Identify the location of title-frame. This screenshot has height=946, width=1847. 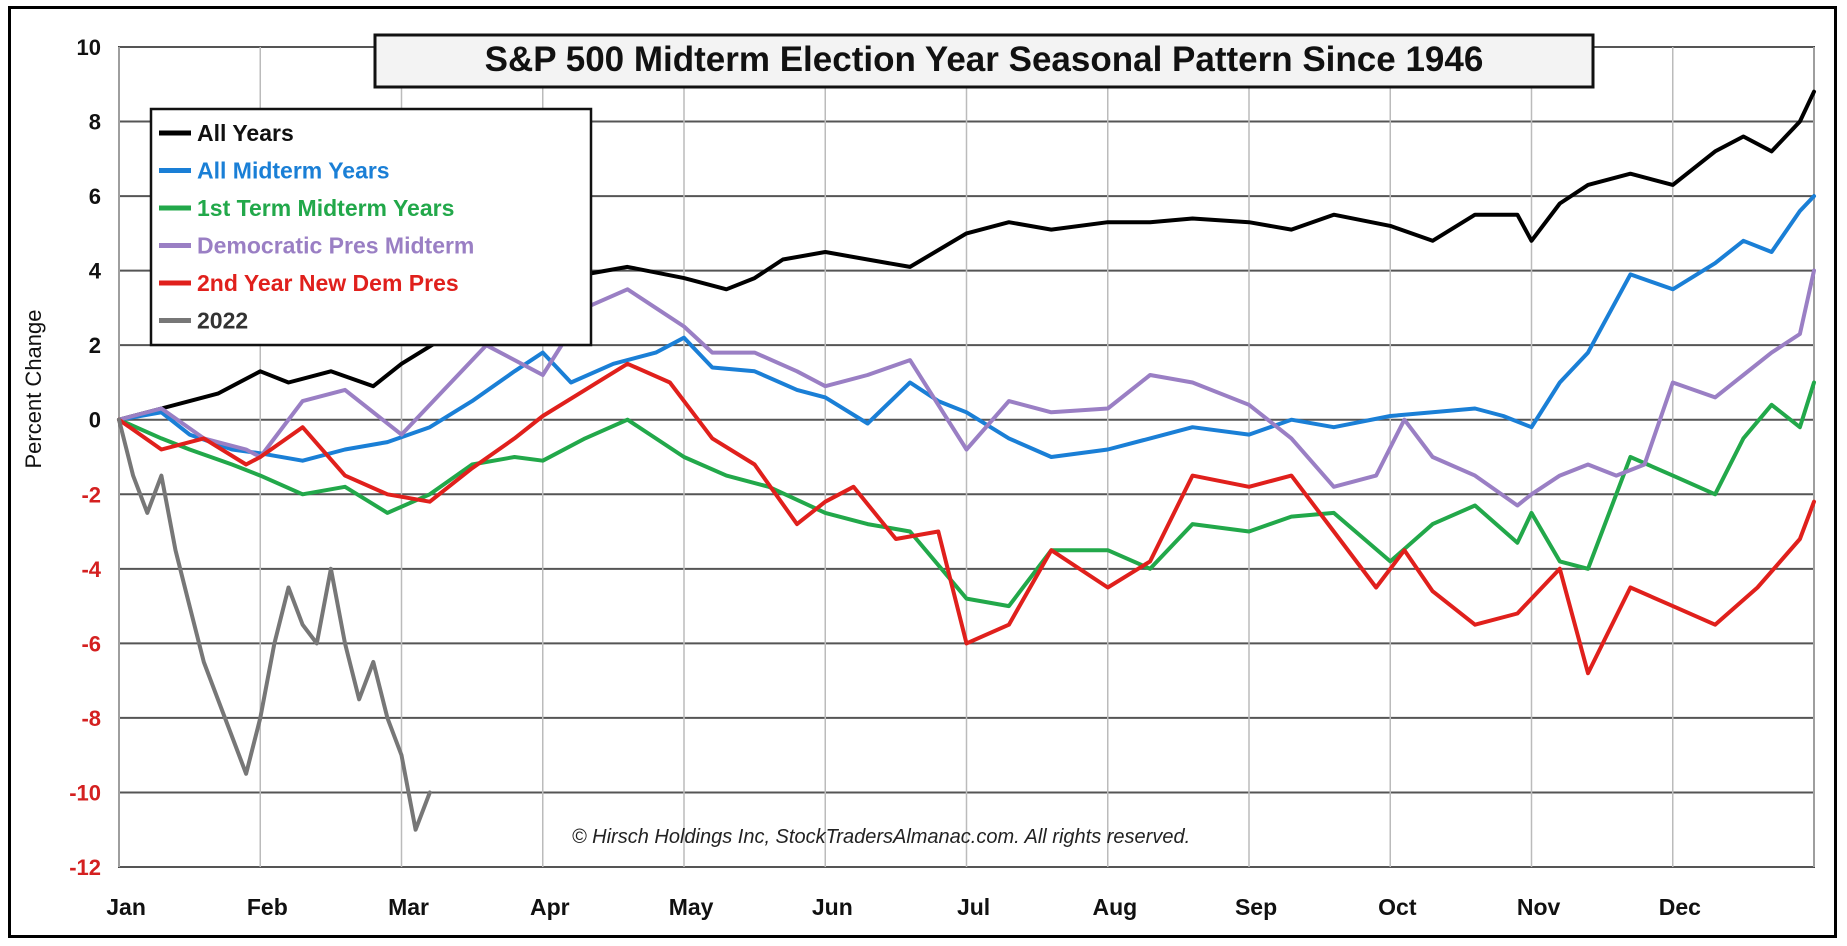
(984, 61).